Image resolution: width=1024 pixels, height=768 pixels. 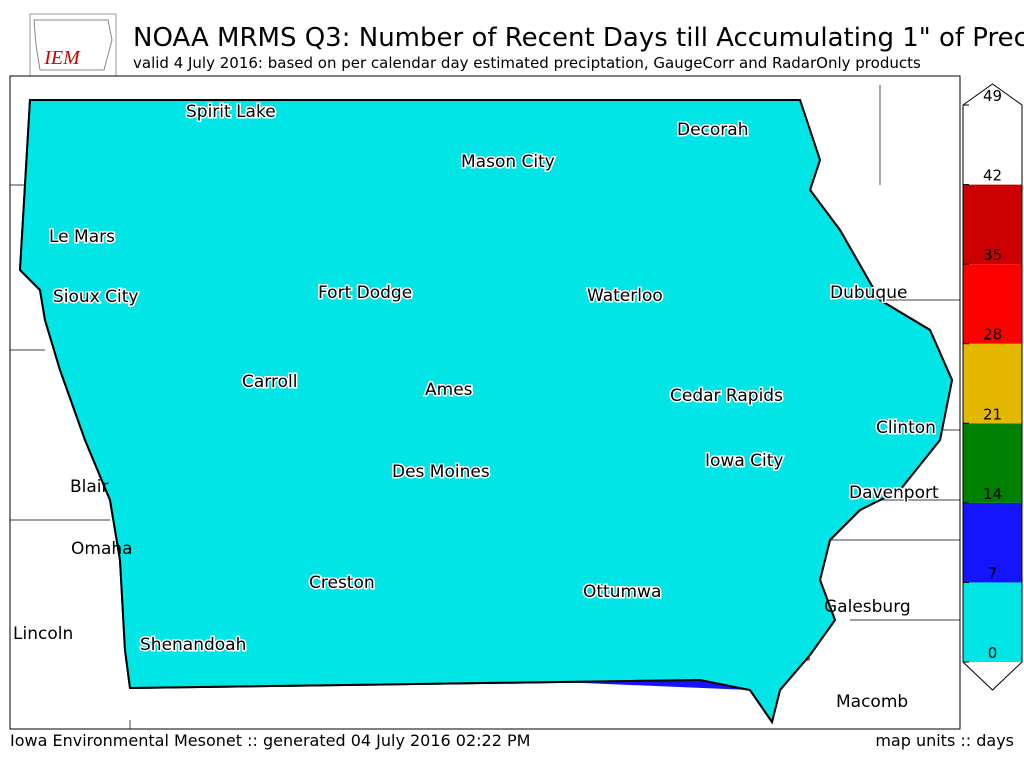 What do you see at coordinates (193, 645) in the screenshot?
I see `city: Shenandoah` at bounding box center [193, 645].